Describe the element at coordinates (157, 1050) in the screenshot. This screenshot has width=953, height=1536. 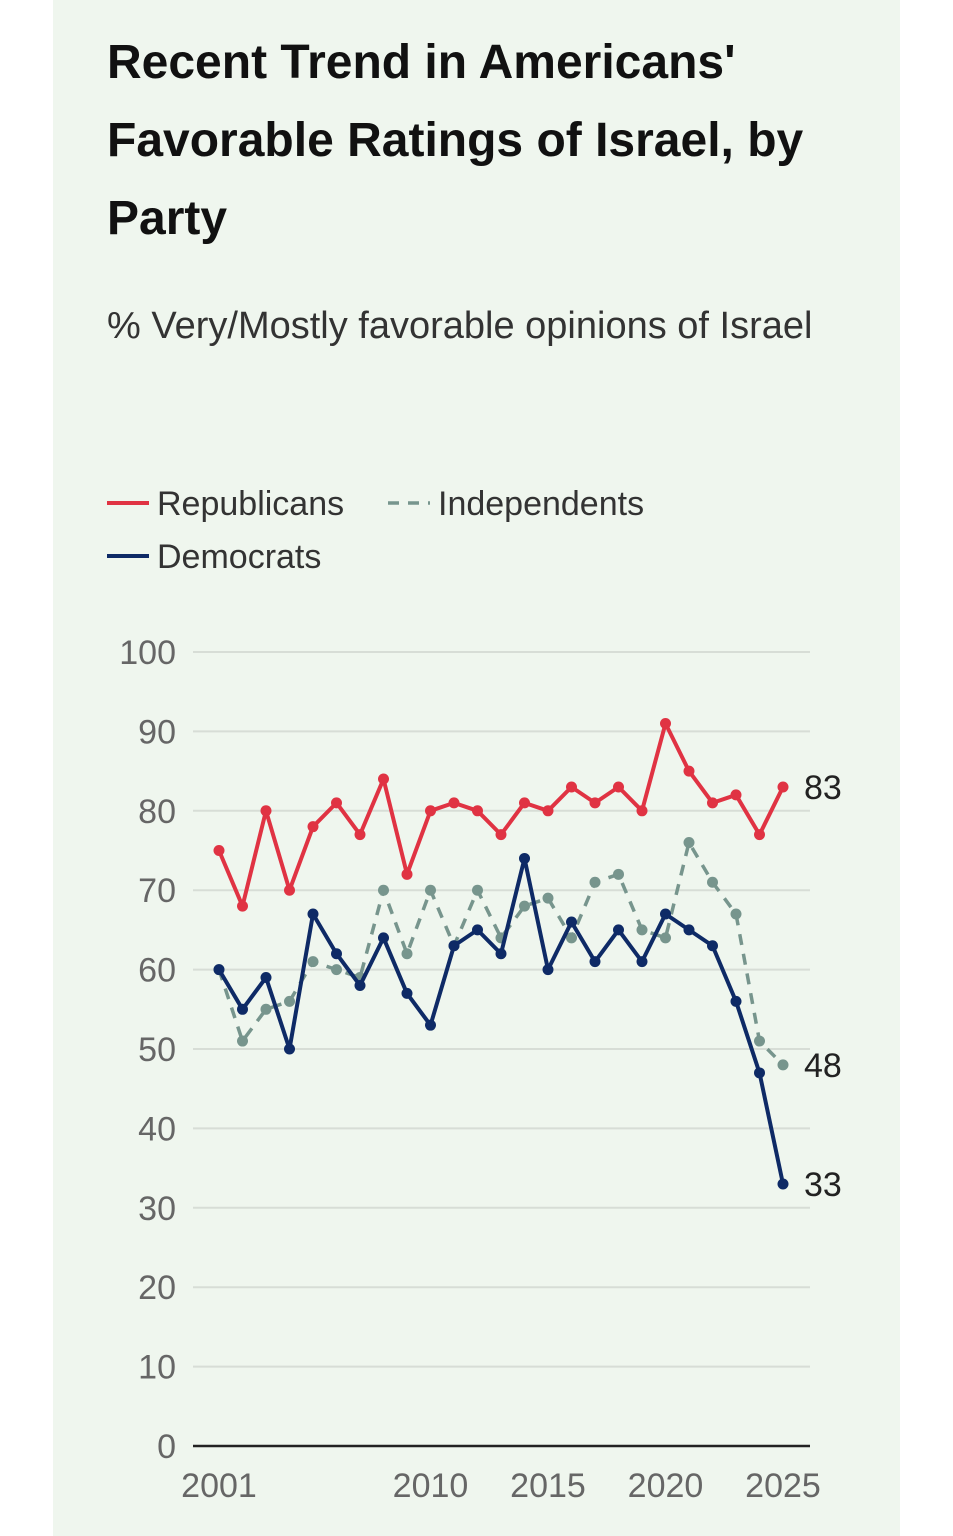
I see `y-tick-label: 50` at that location.